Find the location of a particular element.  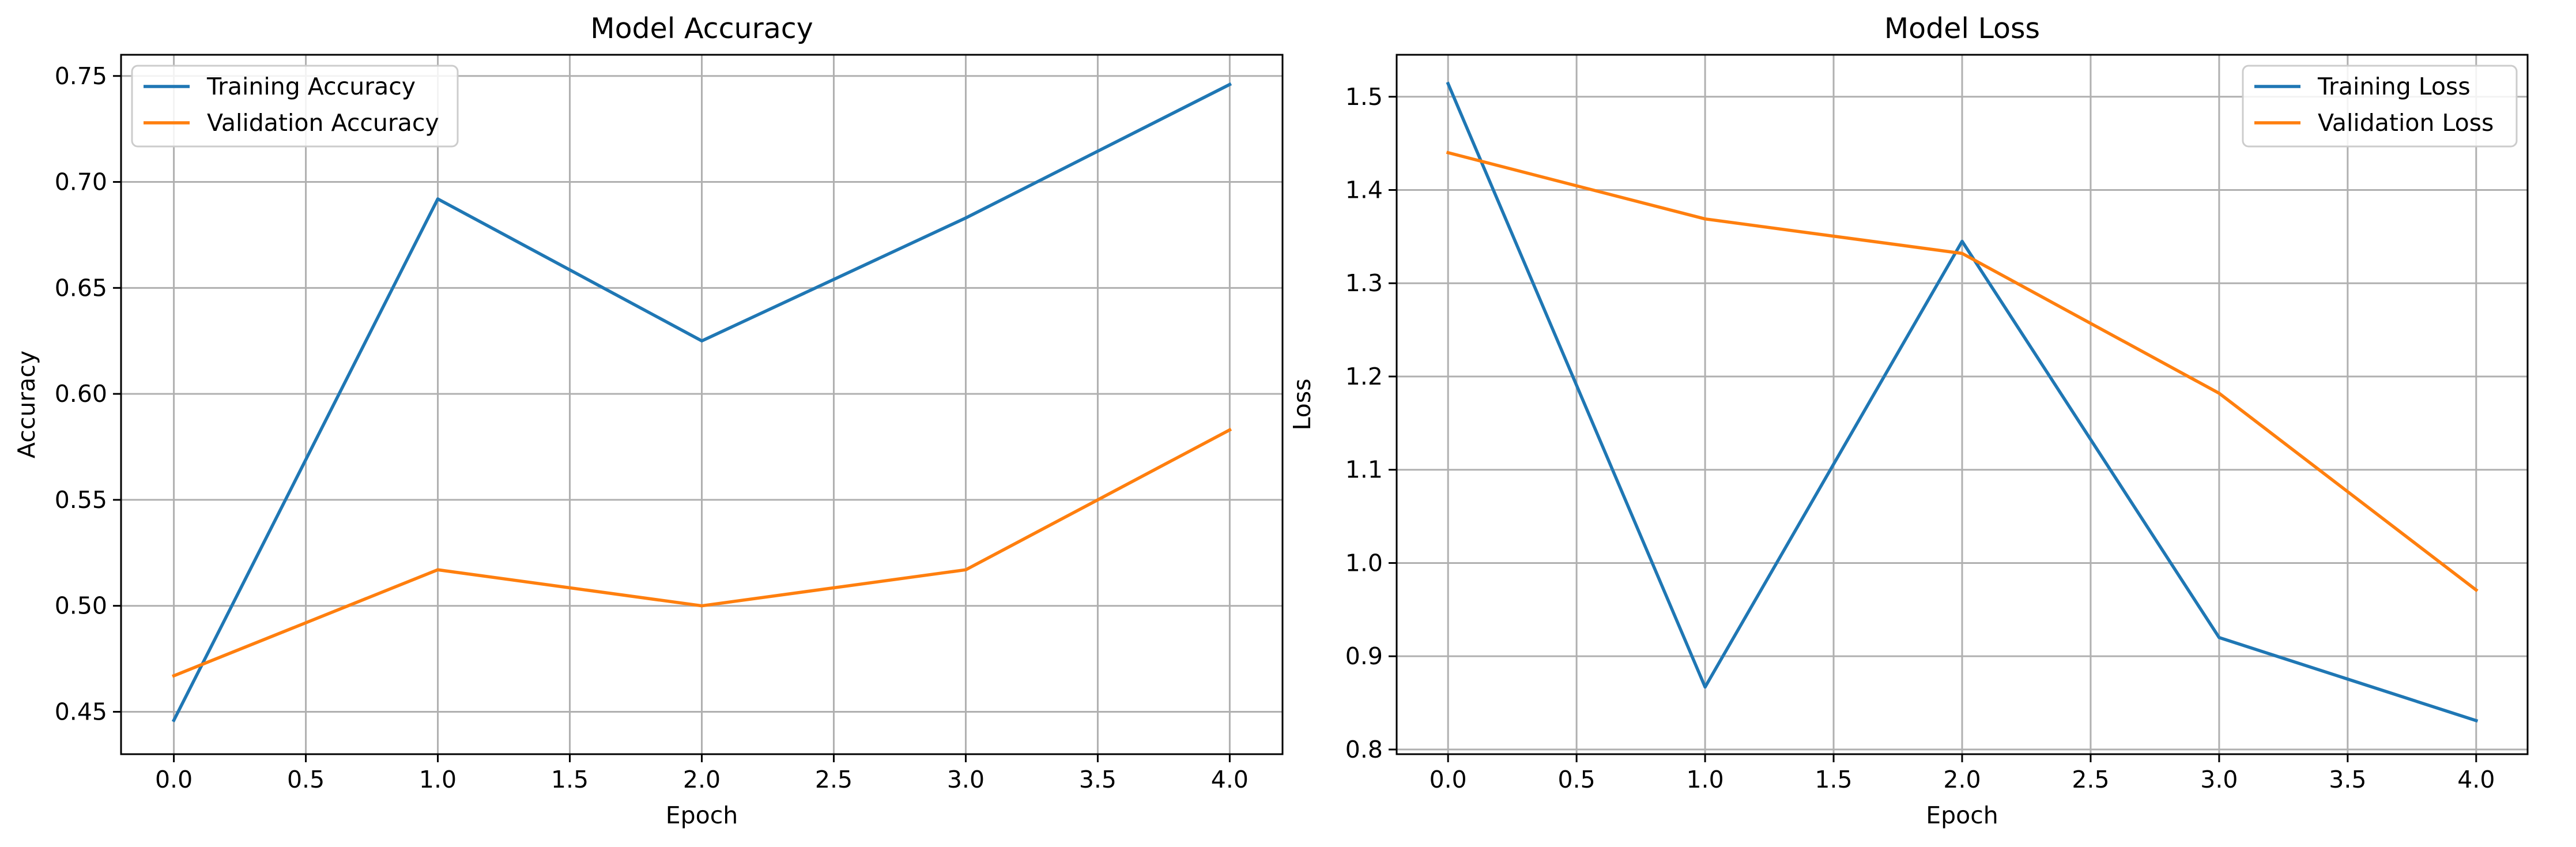

legend: Training Accuracy Validation Accuracy is located at coordinates (295, 106).